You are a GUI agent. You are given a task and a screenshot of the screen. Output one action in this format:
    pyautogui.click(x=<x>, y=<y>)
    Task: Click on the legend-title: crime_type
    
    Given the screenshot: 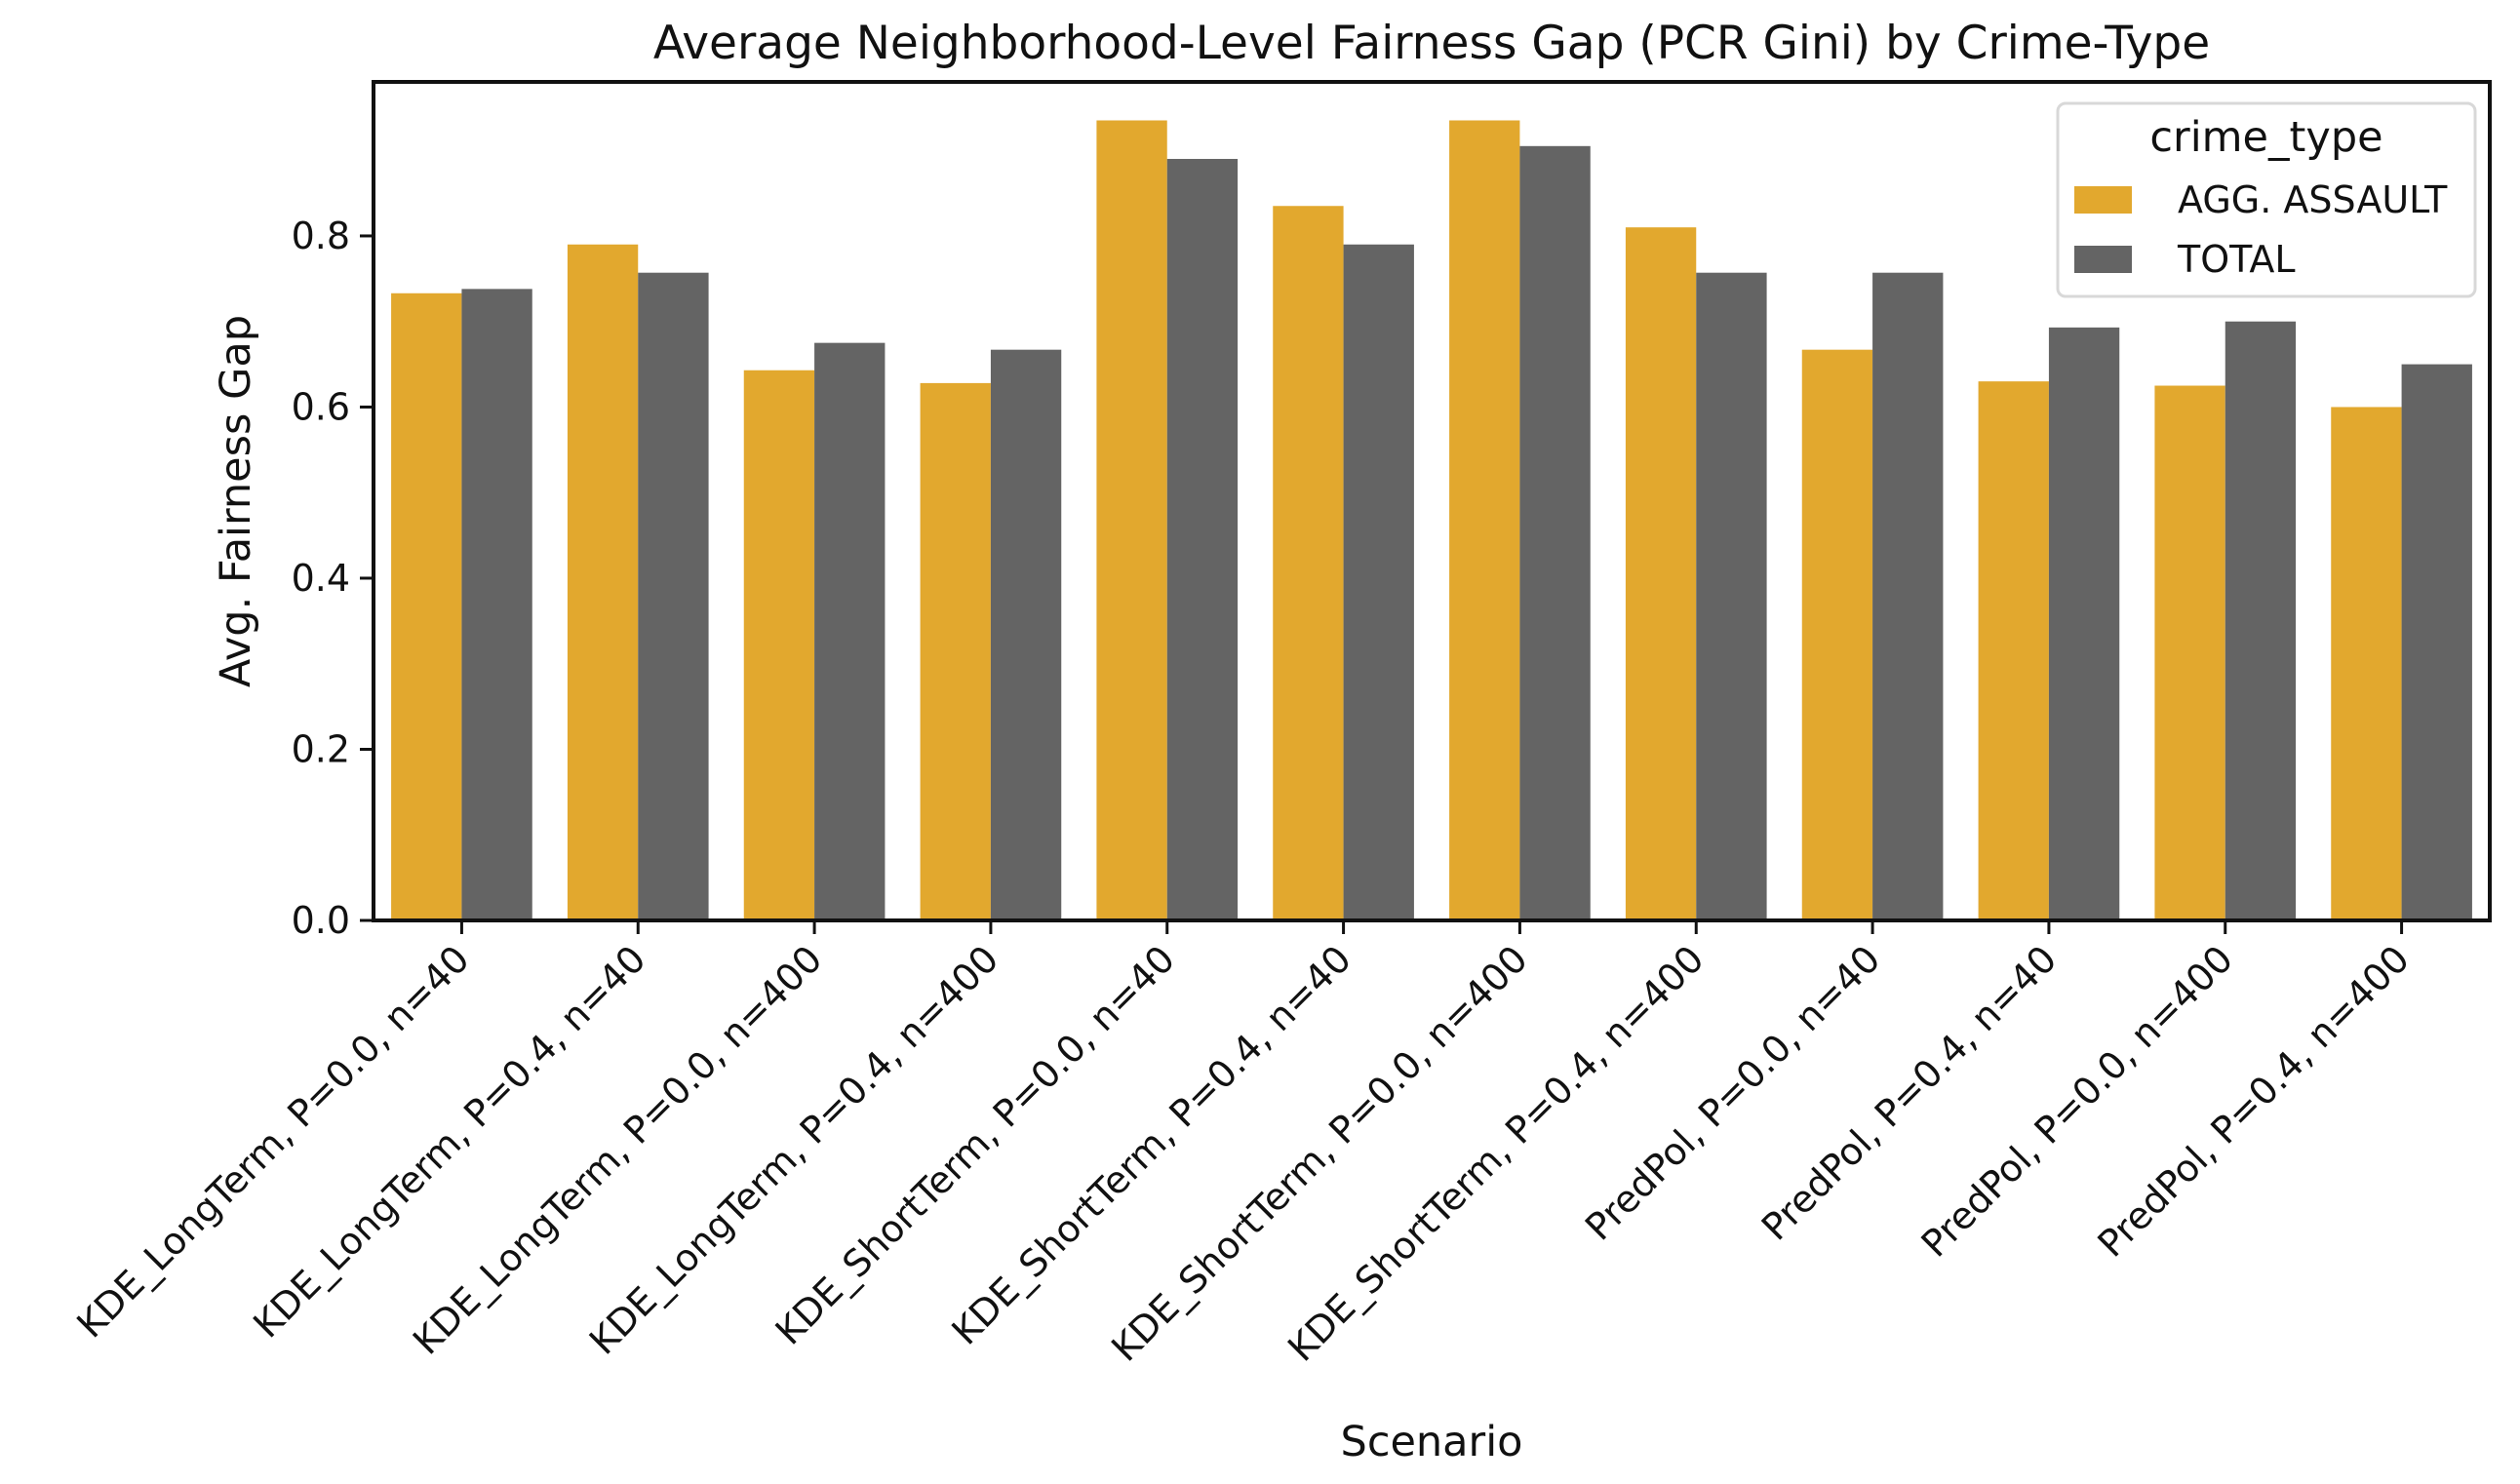 What is the action you would take?
    pyautogui.click(x=2265, y=137)
    